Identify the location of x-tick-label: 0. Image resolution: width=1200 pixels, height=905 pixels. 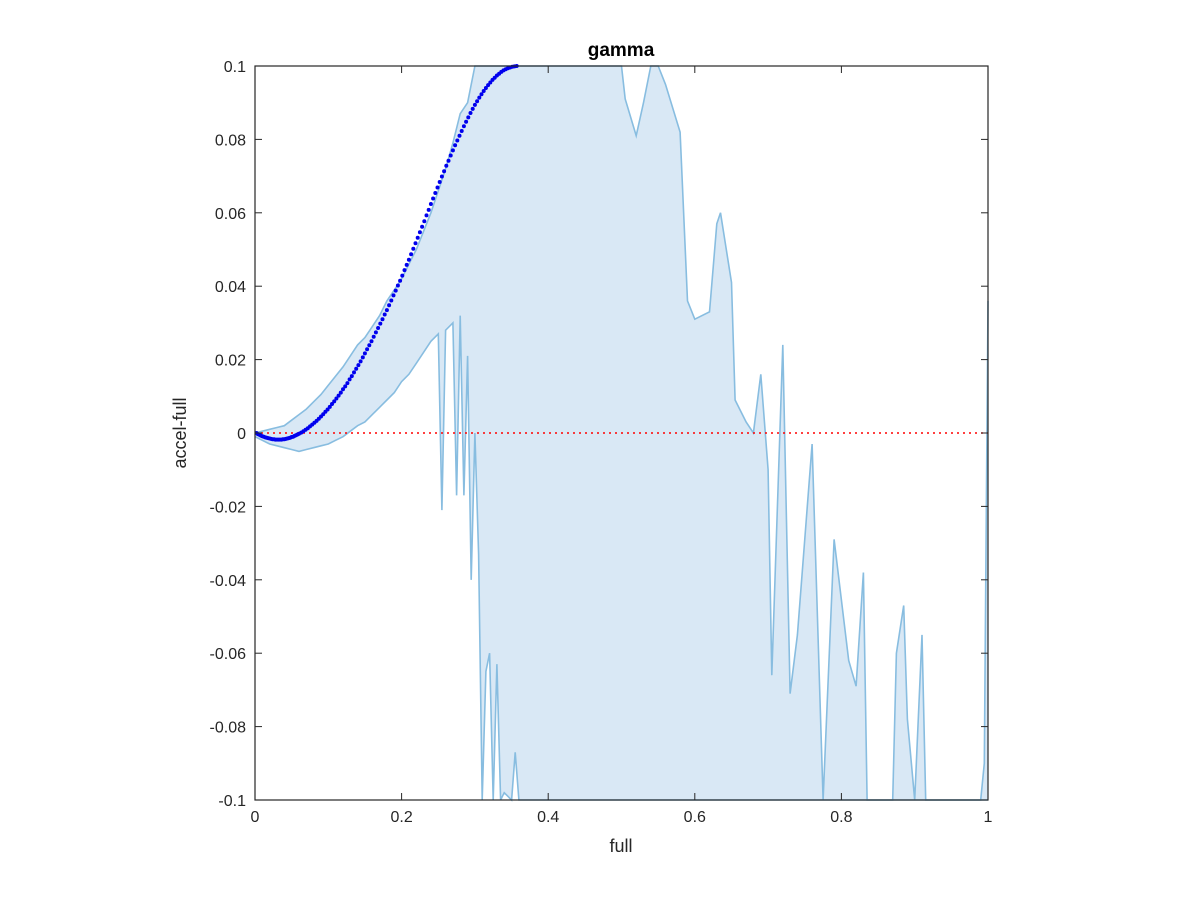
(255, 817).